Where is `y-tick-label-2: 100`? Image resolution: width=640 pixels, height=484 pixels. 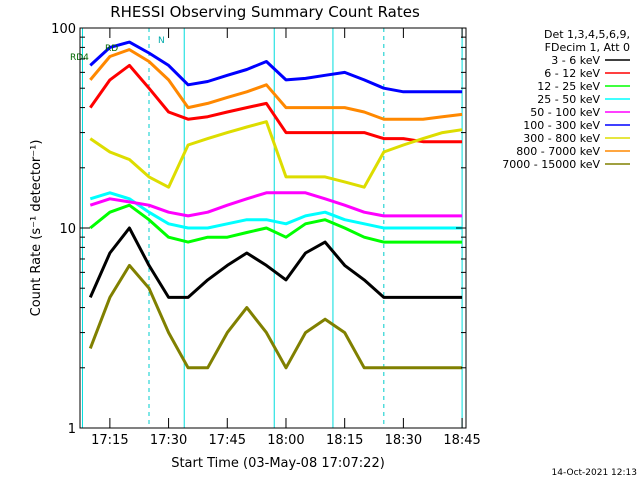 y-tick-label-2: 100 is located at coordinates (63, 29).